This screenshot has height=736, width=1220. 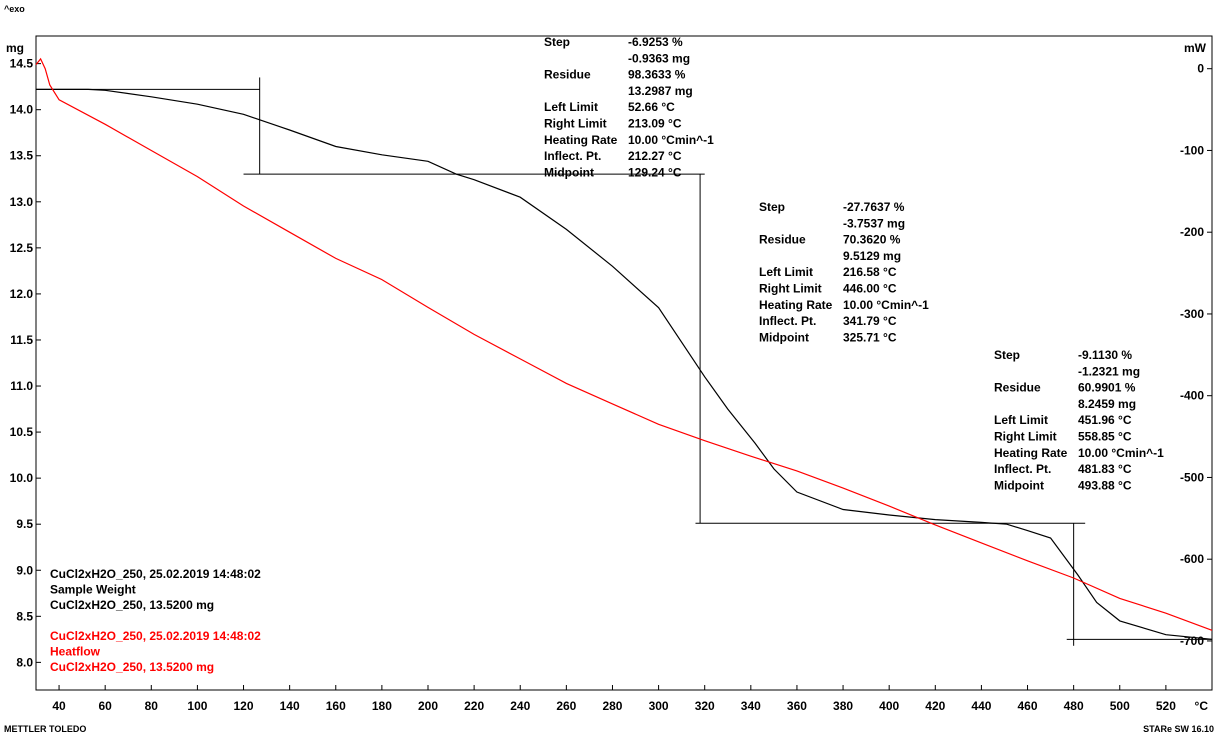 I want to click on step-table-value: 216.58 °C, so click(x=870, y=272).